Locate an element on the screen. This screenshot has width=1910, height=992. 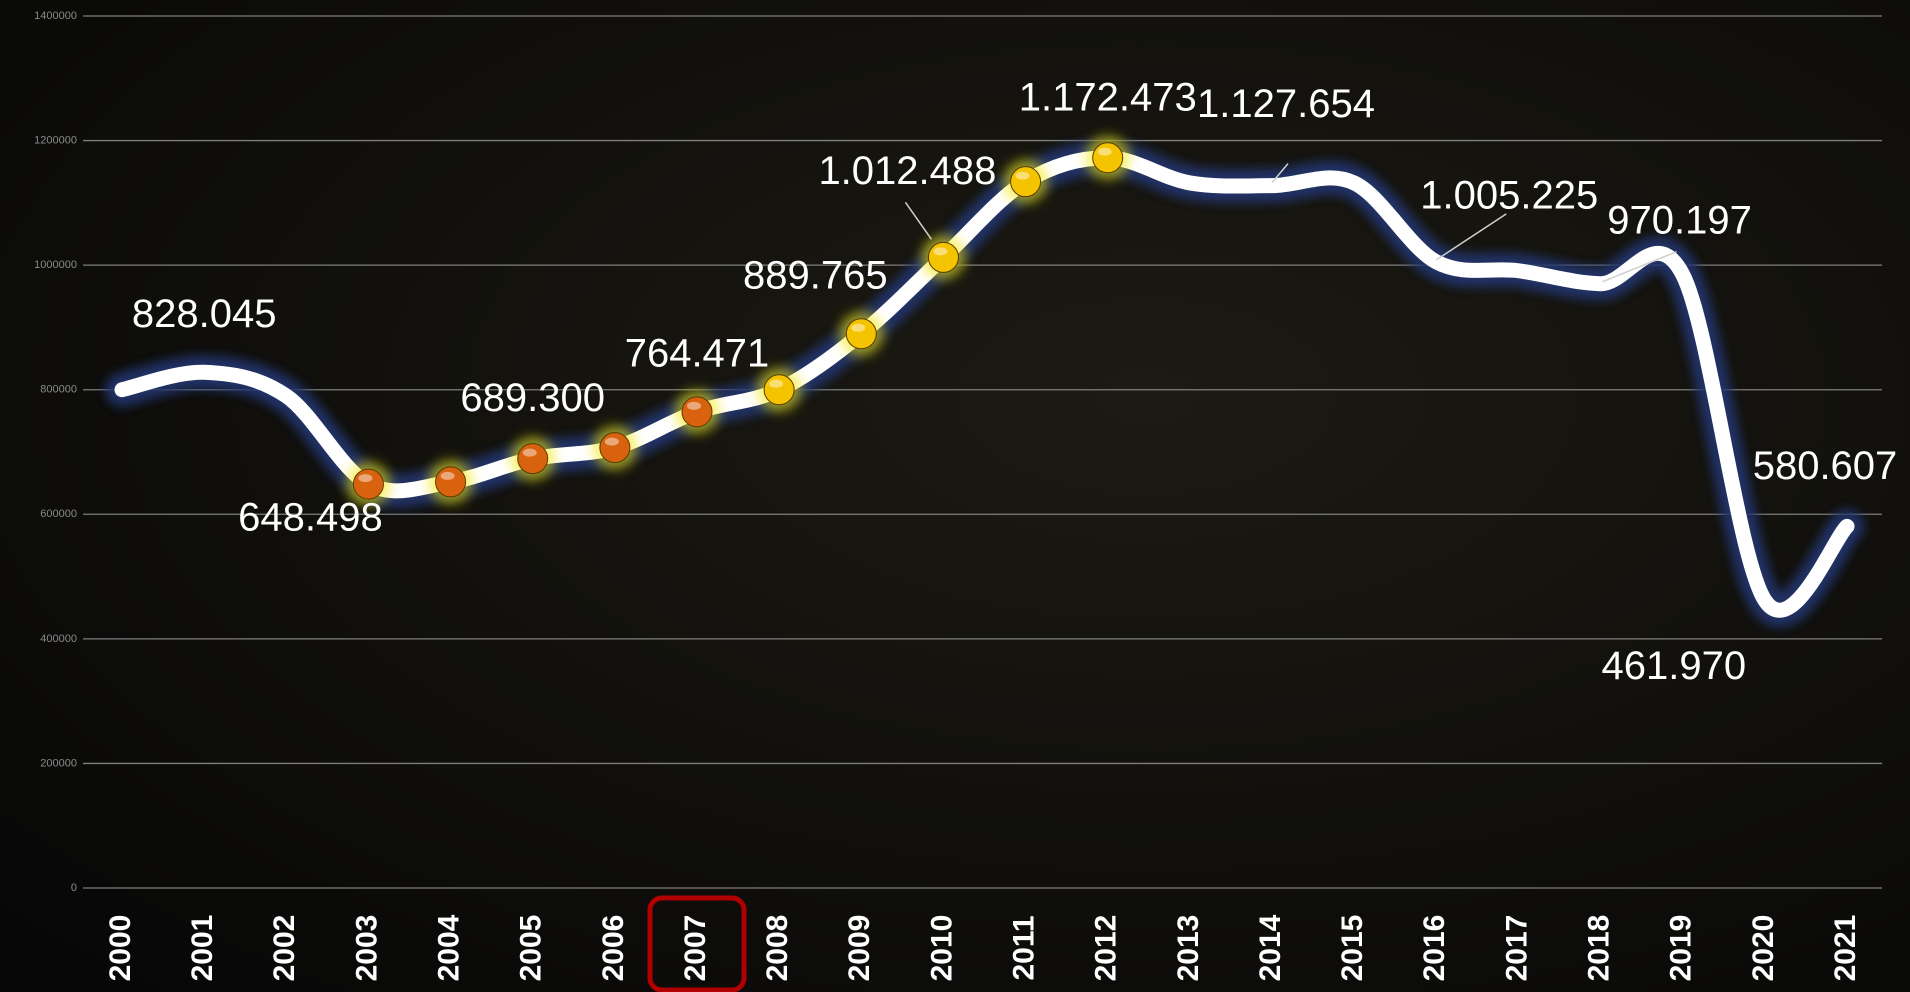
x-tick-label: 2013 is located at coordinates (1188, 948).